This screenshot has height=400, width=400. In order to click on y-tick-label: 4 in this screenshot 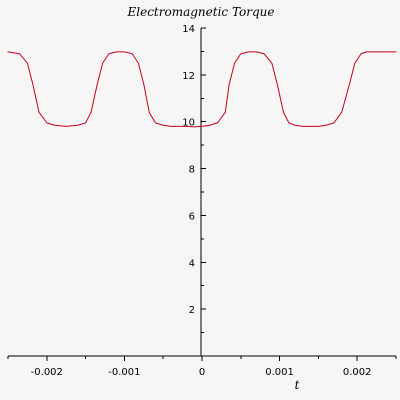, I will do `click(192, 263)`.